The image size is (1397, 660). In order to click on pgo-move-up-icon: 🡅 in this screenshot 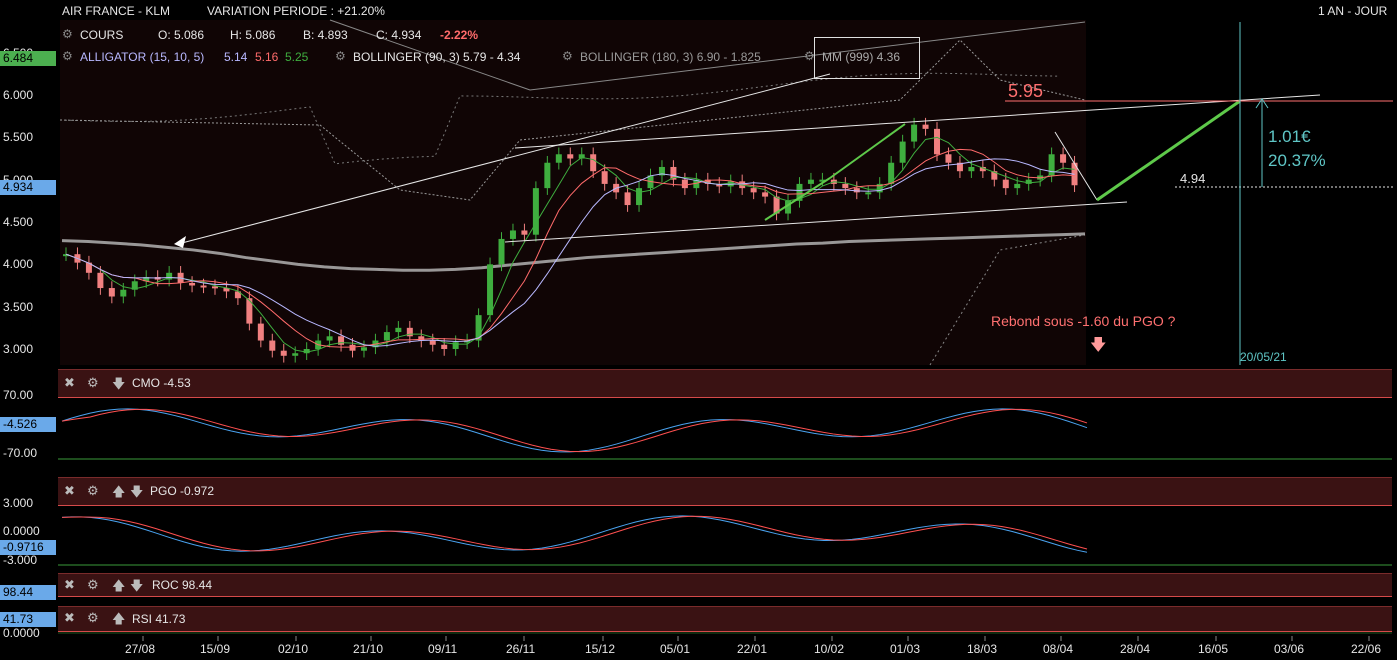, I will do `click(119, 491)`.